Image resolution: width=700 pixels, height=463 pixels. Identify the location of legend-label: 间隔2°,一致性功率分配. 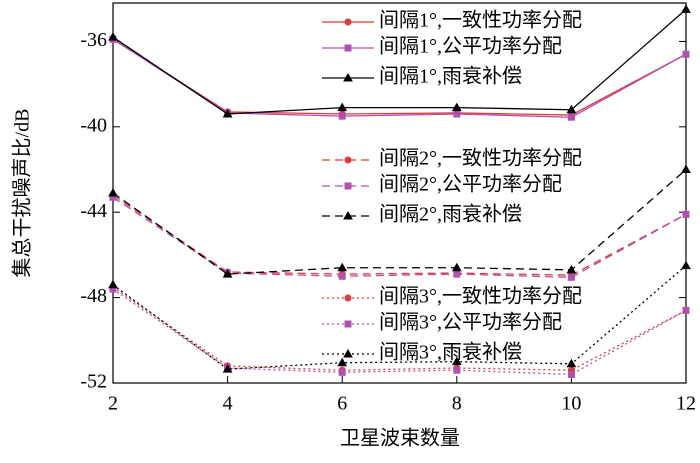
(480, 158).